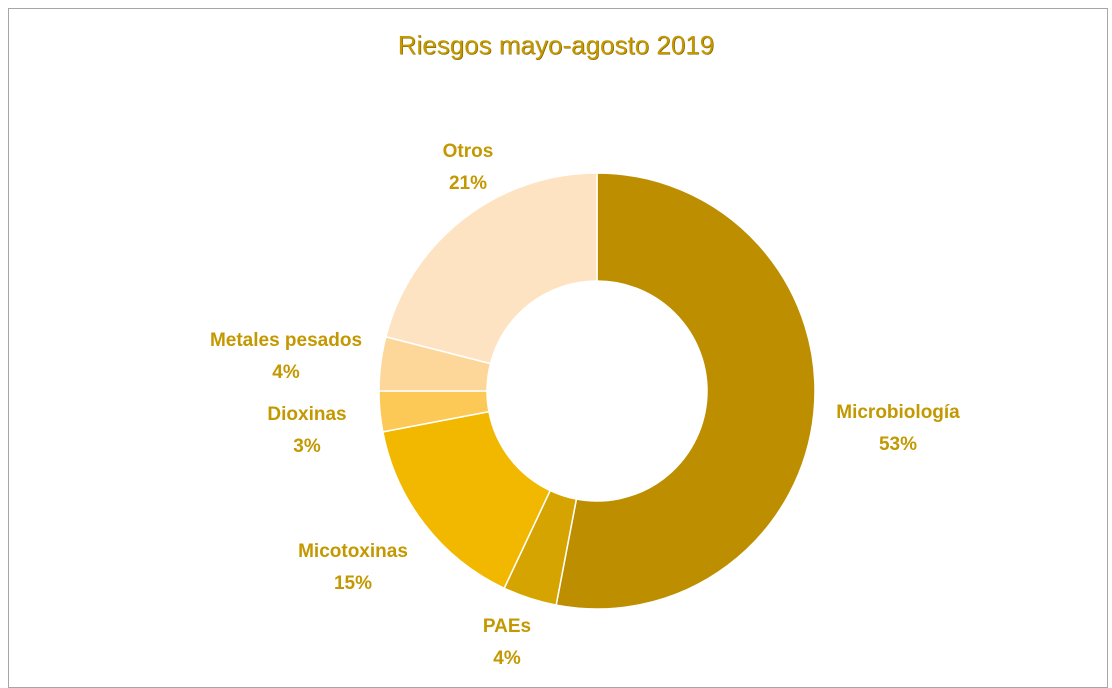  What do you see at coordinates (898, 444) in the screenshot?
I see `slice-value-label: 53%` at bounding box center [898, 444].